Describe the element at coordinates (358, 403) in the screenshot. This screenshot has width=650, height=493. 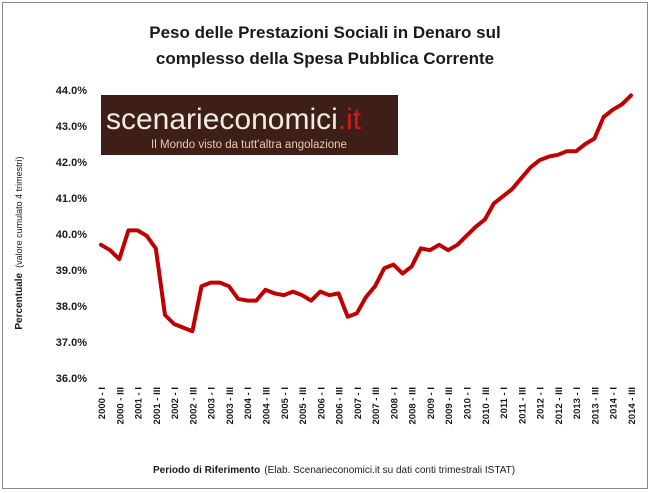
I see `x-tick-label: 2007 - I` at that location.